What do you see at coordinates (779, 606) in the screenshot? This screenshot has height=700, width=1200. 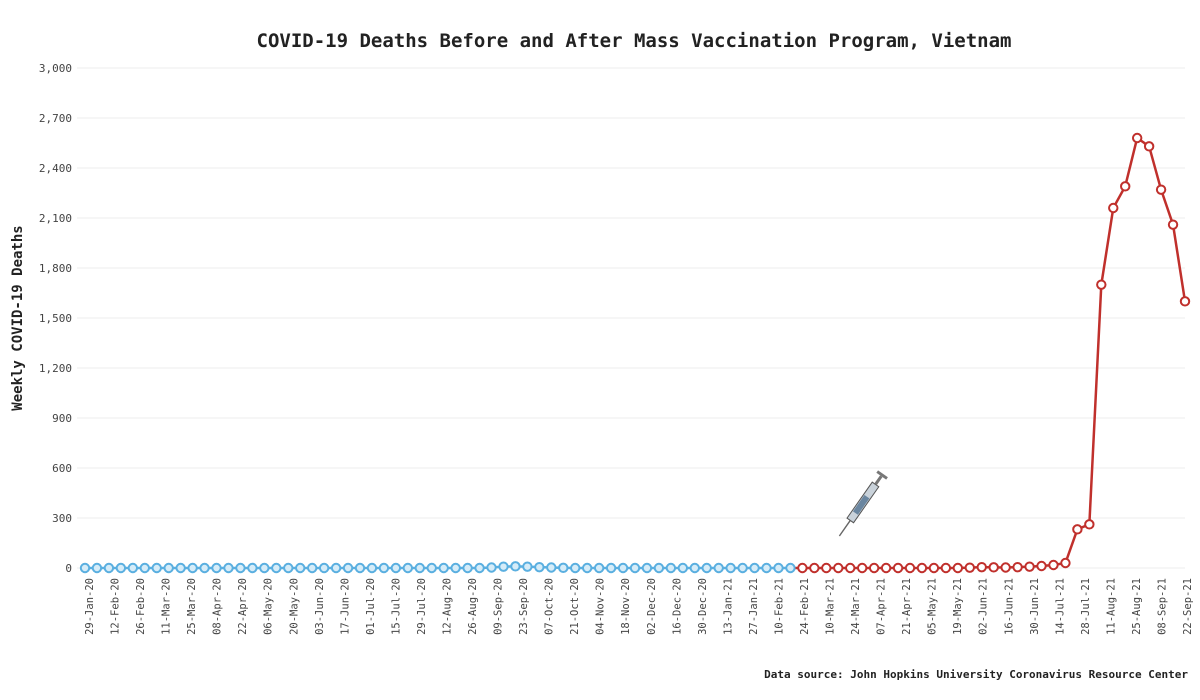 I see `x-tick-label: 10-Feb-21` at bounding box center [779, 606].